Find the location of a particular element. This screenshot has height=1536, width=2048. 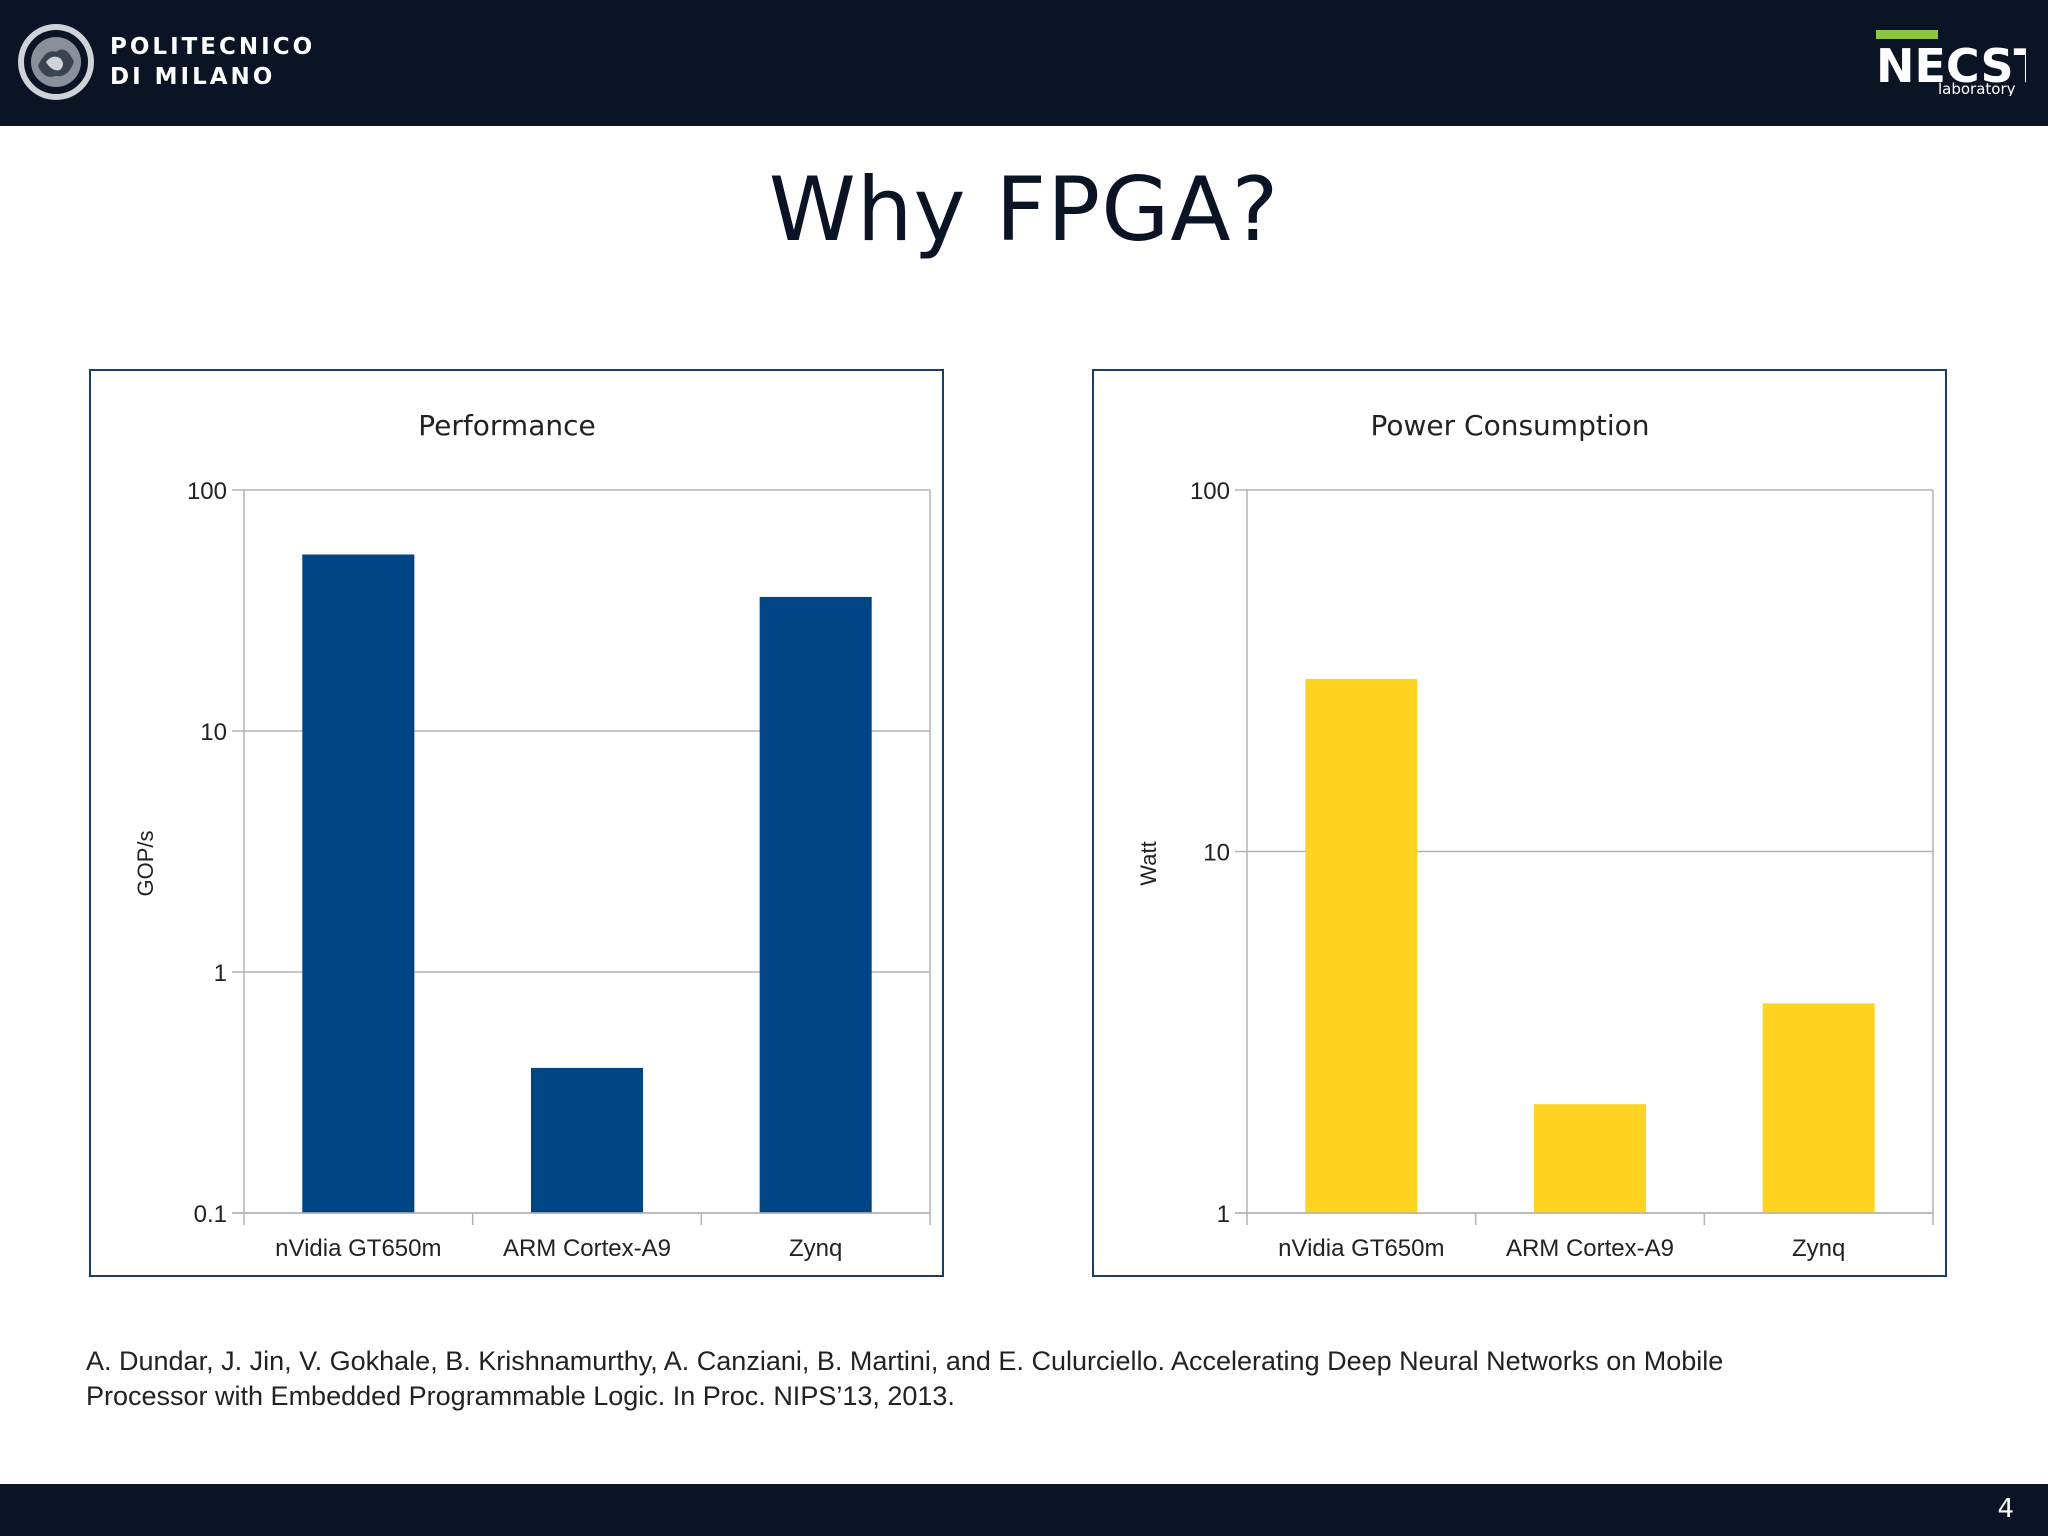

chart-title: Power Consumption is located at coordinates (1509, 425).